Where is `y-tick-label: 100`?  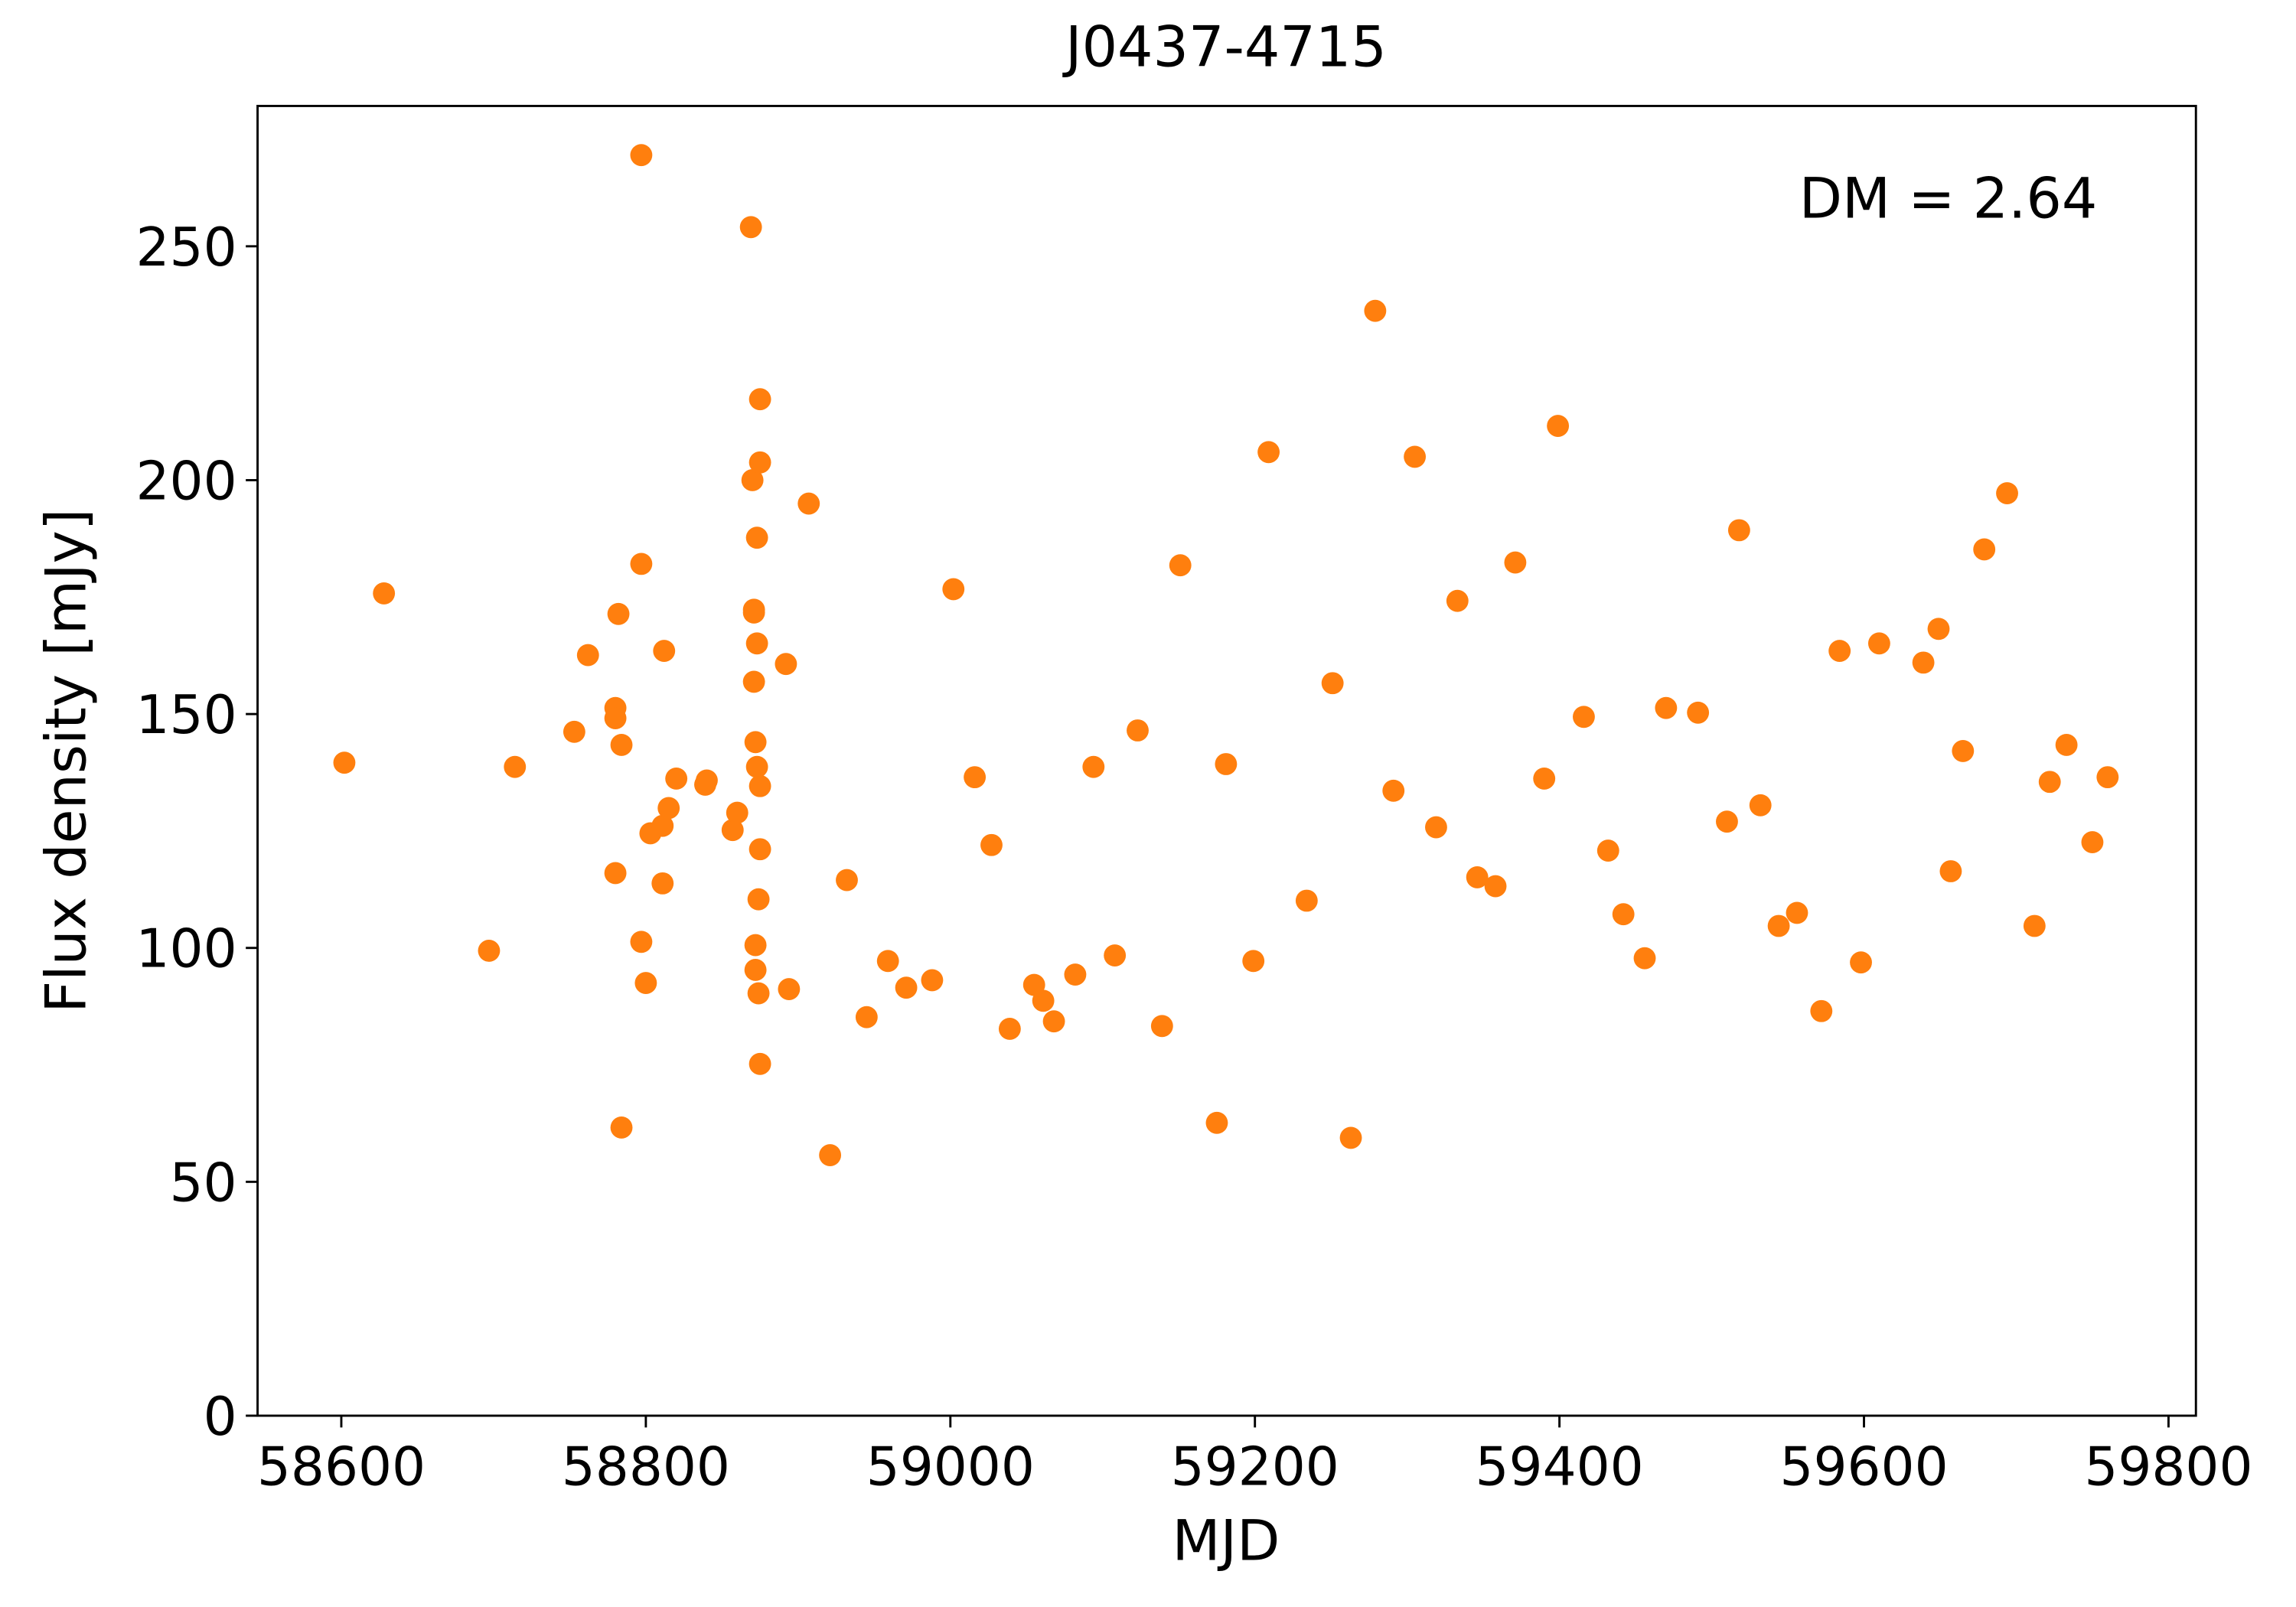 y-tick-label: 100 is located at coordinates (185, 949).